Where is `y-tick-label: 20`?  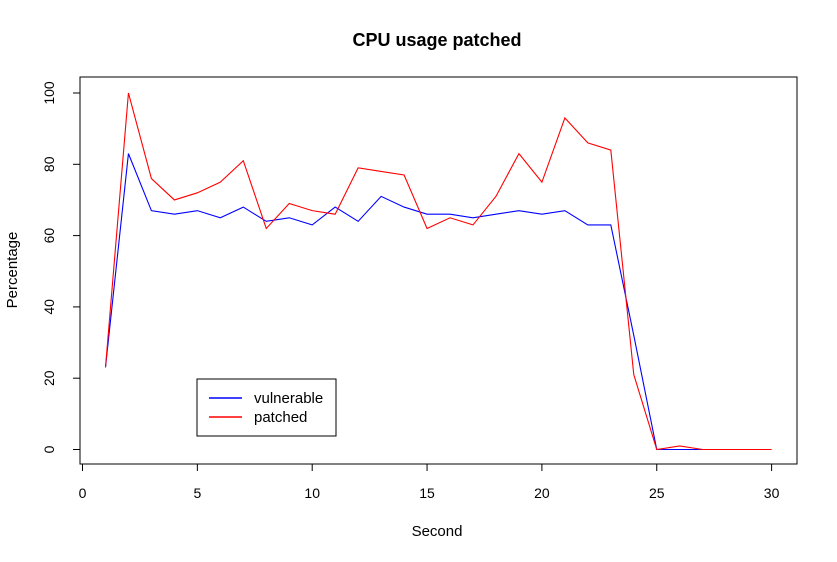
y-tick-label: 20 is located at coordinates (49, 378).